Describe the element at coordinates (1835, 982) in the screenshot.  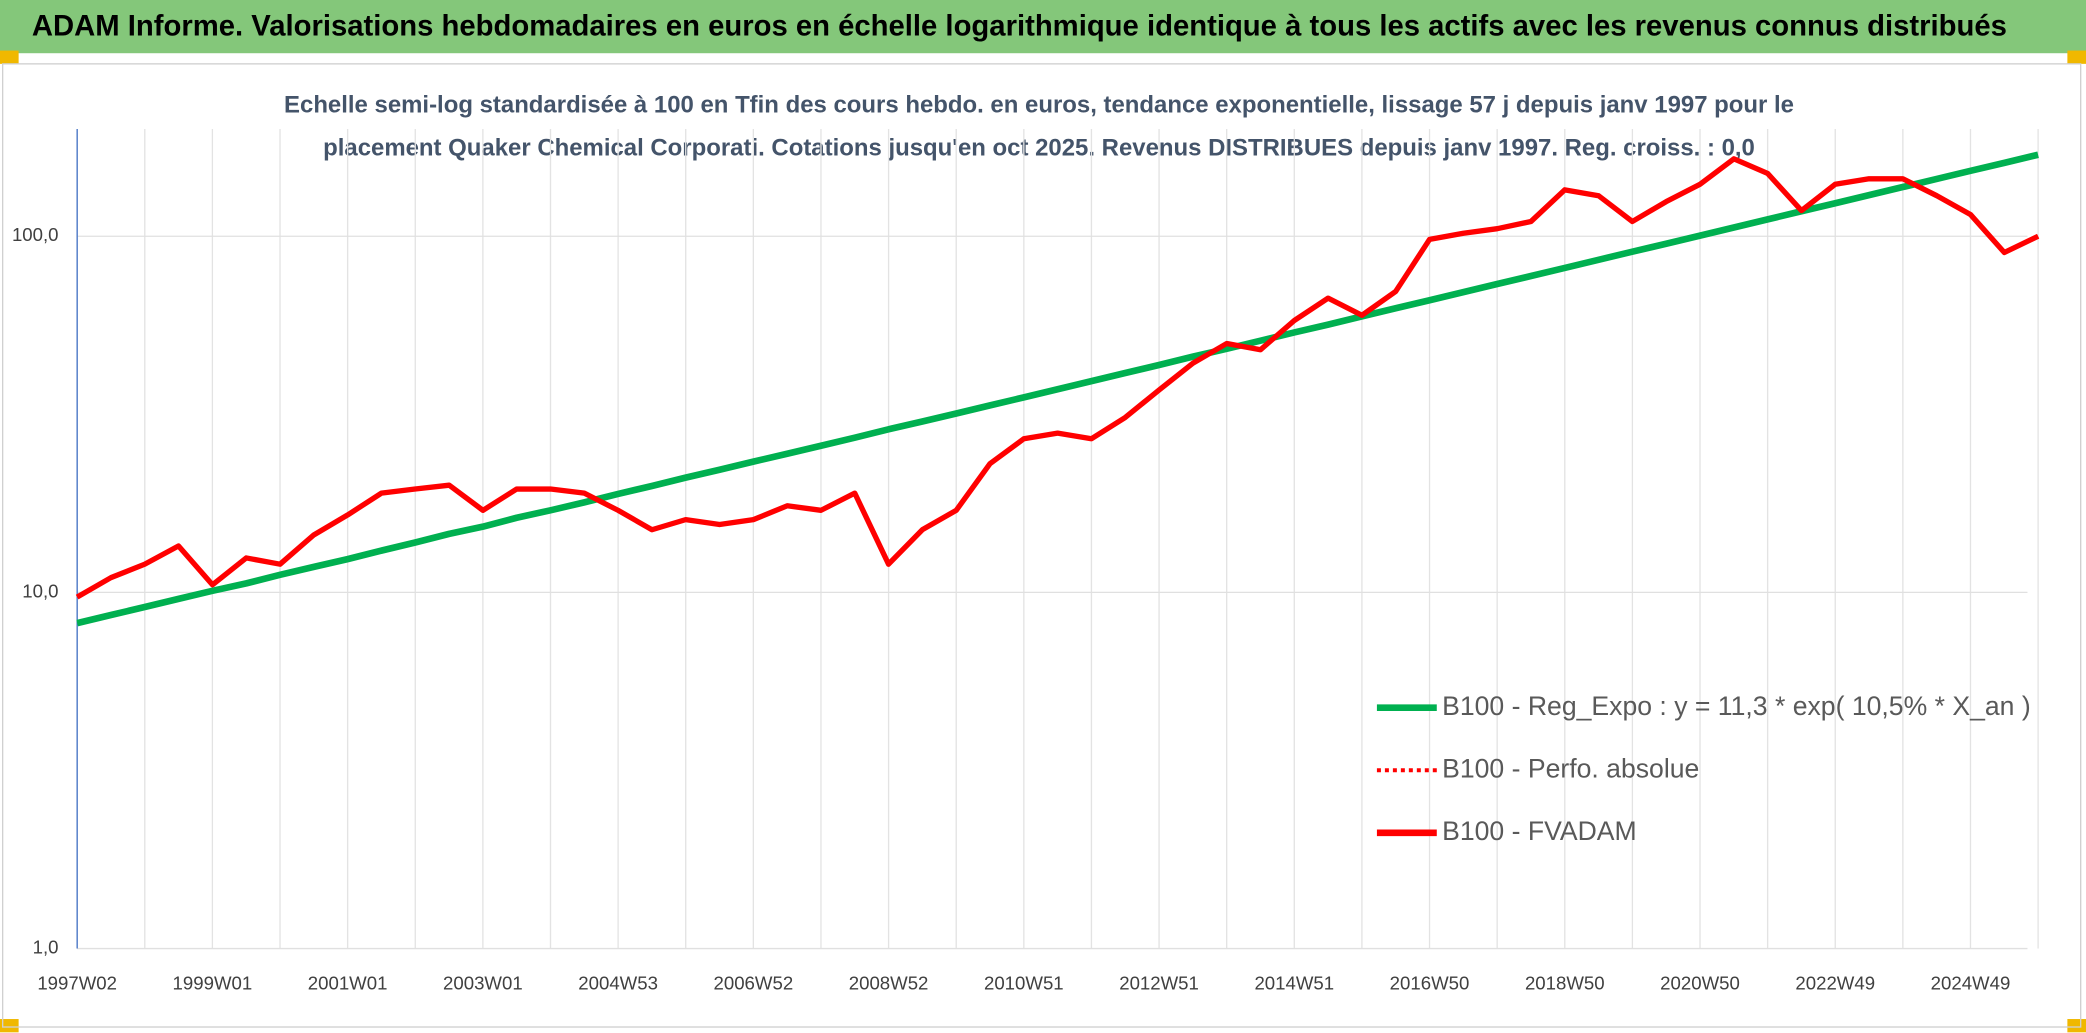
I see `x-tick-label: 2022W49` at that location.